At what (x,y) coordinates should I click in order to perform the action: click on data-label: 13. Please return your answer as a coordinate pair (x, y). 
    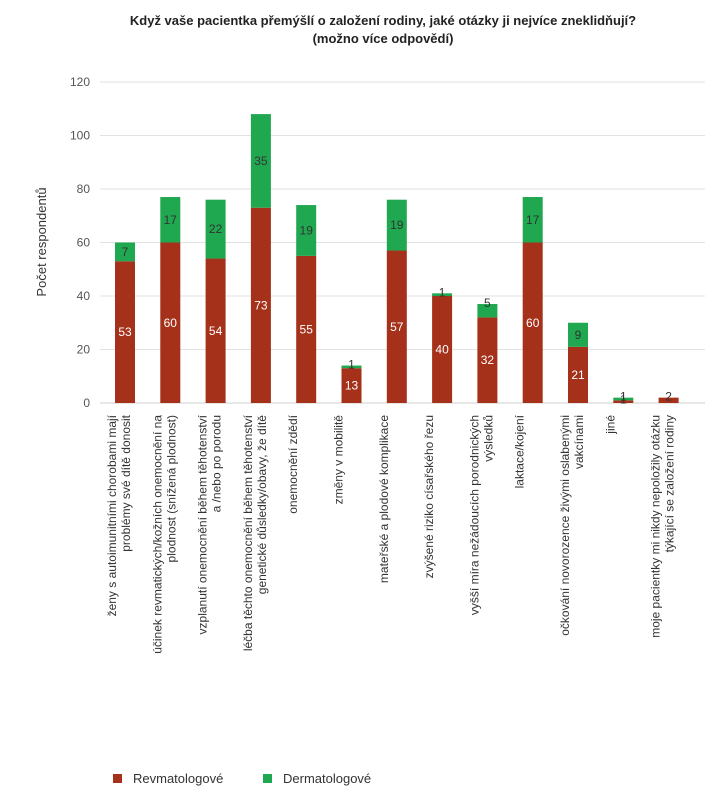
    Looking at the image, I should click on (352, 386).